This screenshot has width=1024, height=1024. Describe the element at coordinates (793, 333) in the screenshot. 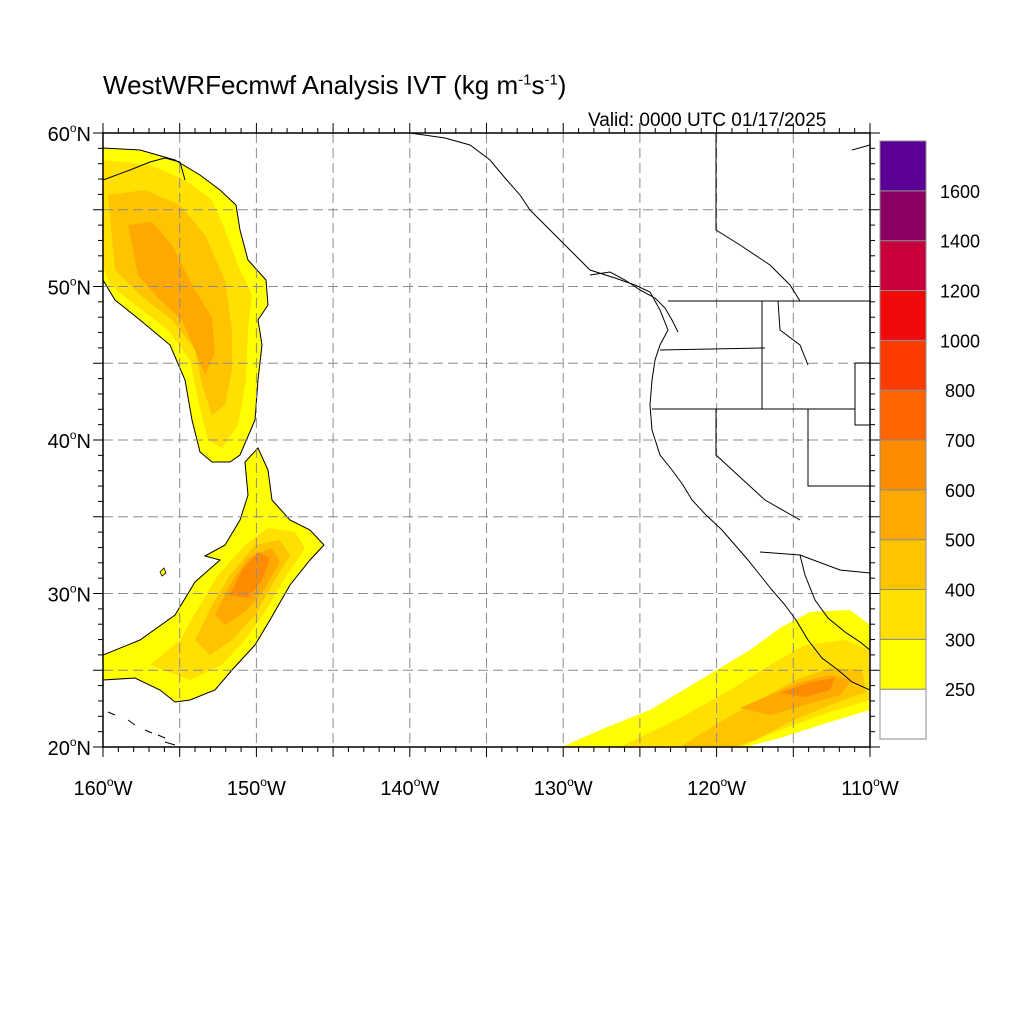

I see `idaho-panhandle` at that location.